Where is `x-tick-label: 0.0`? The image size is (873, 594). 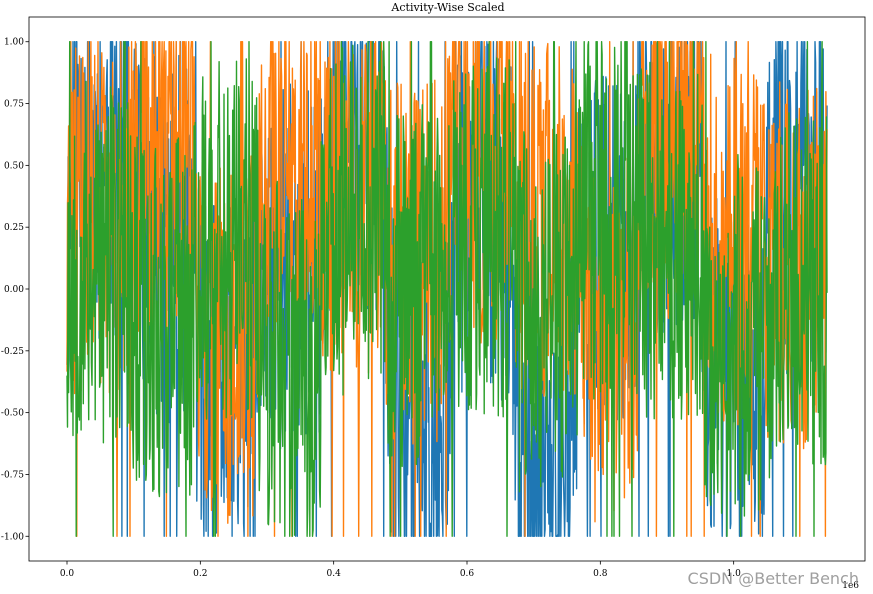
x-tick-label: 0.0 is located at coordinates (67, 574).